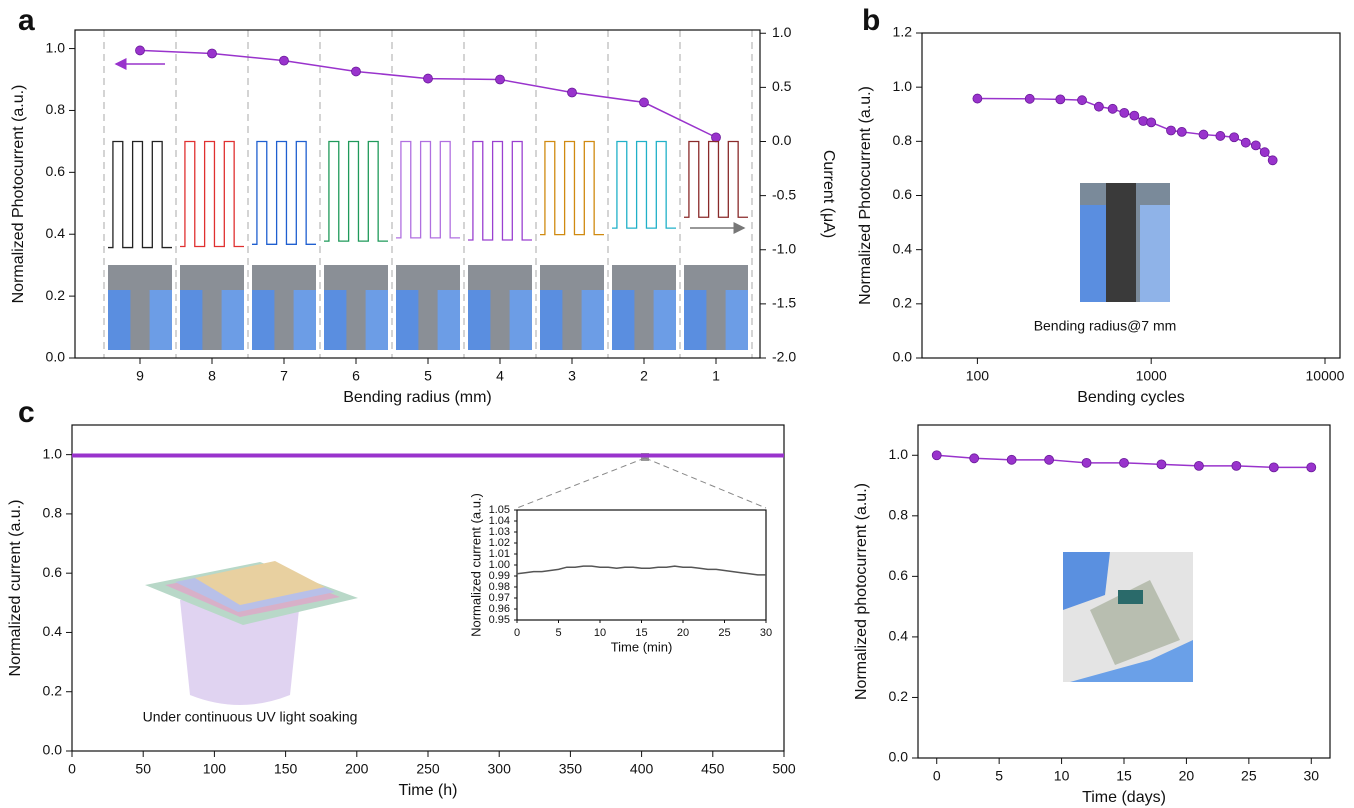  Describe the element at coordinates (784, 194) in the screenshot. I see `y2-tick-label: -0.5` at that location.